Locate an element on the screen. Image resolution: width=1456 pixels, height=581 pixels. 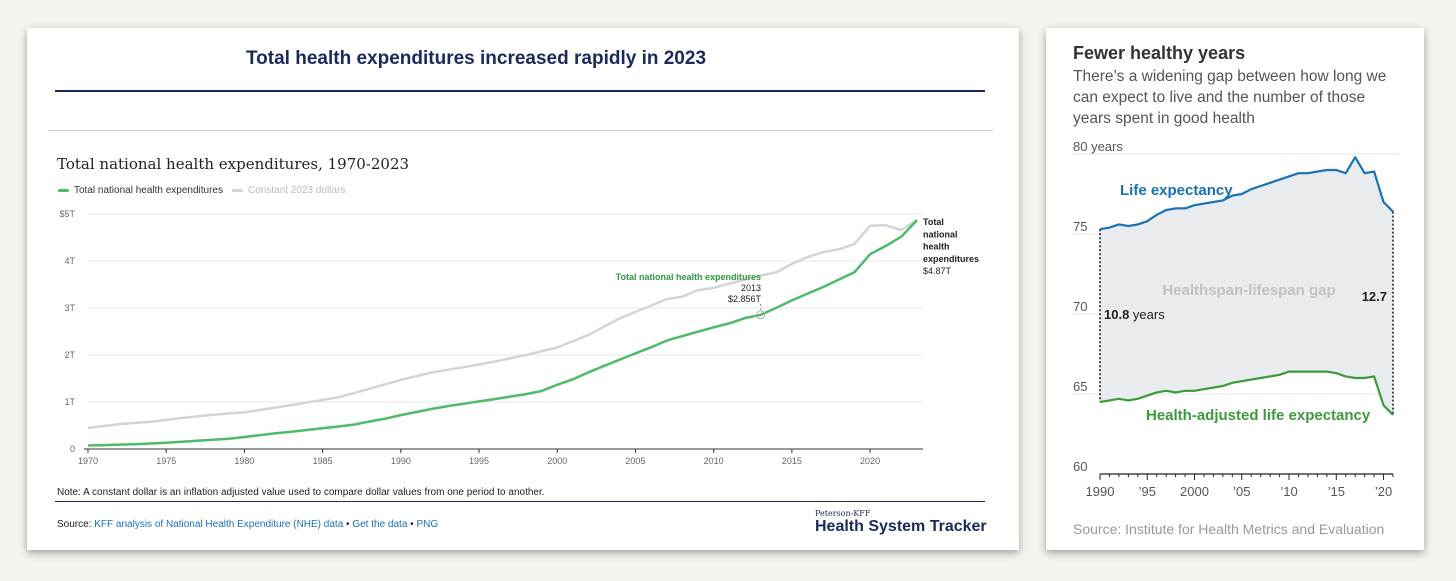
legend-item-constant: Constant 2023 dollars is located at coordinates (288, 190).